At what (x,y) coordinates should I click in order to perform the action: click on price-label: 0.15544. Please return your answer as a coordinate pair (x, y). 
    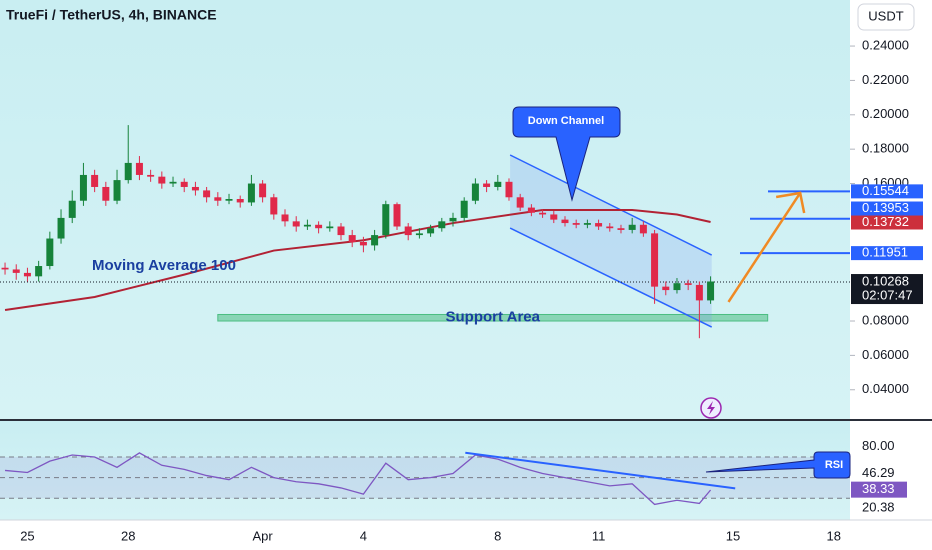
    Looking at the image, I should click on (885, 190).